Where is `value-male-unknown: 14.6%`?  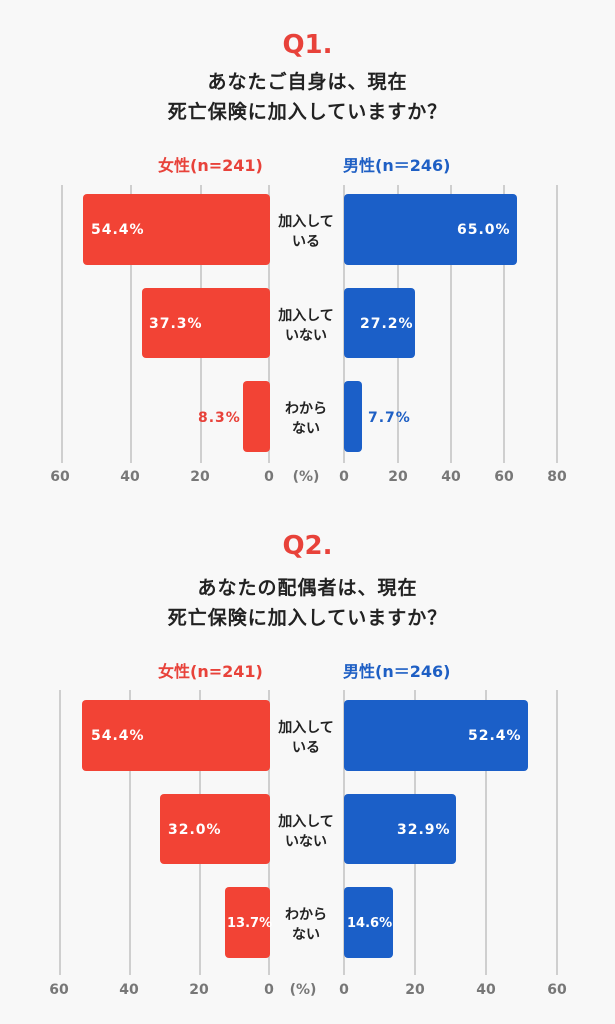
value-male-unknown: 14.6% is located at coordinates (370, 923).